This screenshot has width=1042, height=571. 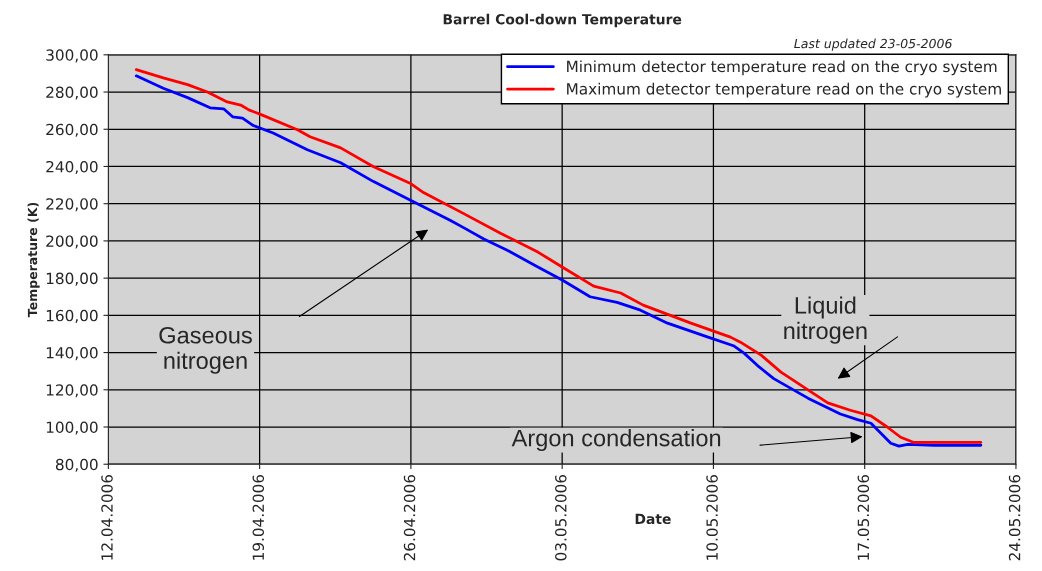 What do you see at coordinates (712, 517) in the screenshot?
I see `x-tick-label: 10.05.2006` at bounding box center [712, 517].